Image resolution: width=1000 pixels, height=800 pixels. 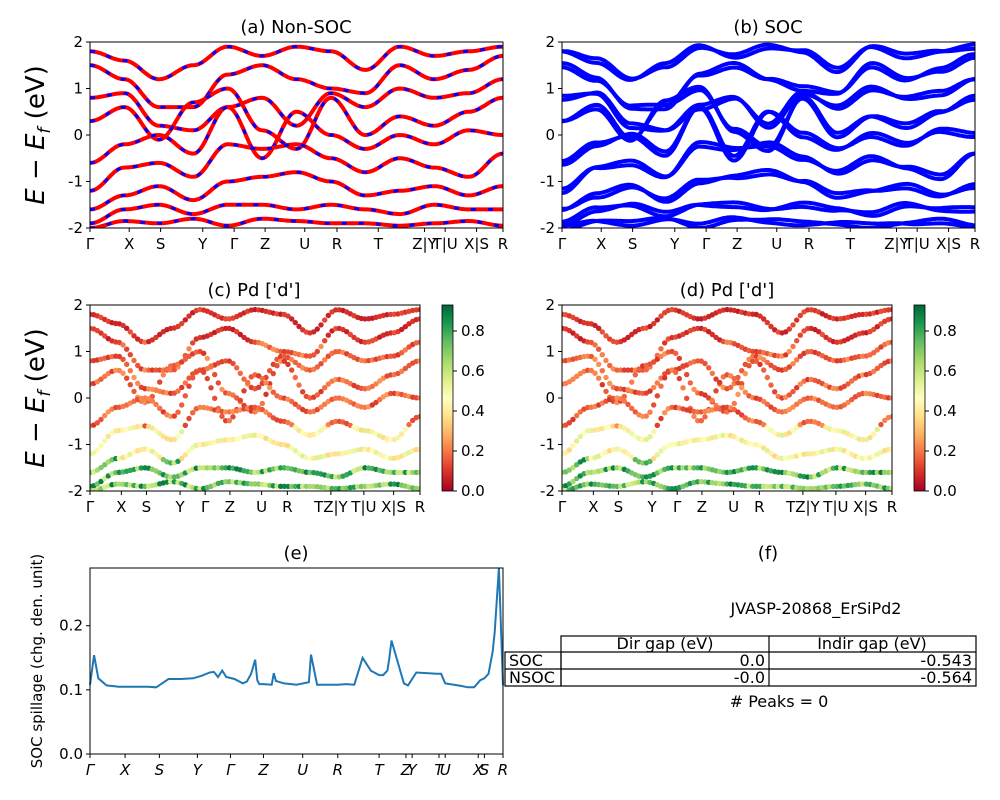 What do you see at coordinates (78, 42) in the screenshot?
I see `y-tick-label: 2` at bounding box center [78, 42].